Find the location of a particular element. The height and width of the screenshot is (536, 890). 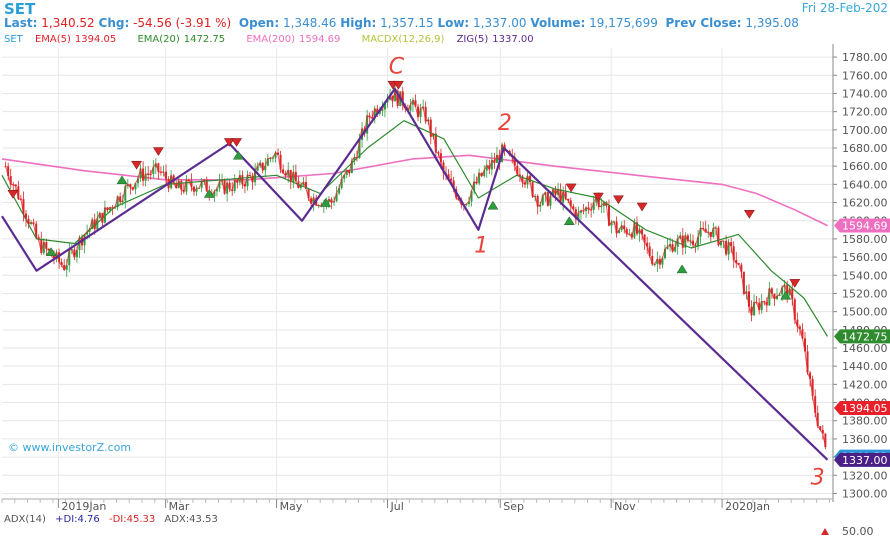

legend-zig: ZIG(5) 1337.00 is located at coordinates (500, 39).